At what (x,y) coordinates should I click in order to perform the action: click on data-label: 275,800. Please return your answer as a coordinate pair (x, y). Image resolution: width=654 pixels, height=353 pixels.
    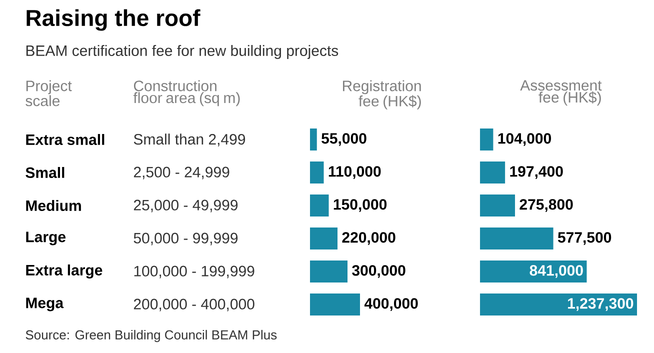
    Looking at the image, I should click on (546, 205).